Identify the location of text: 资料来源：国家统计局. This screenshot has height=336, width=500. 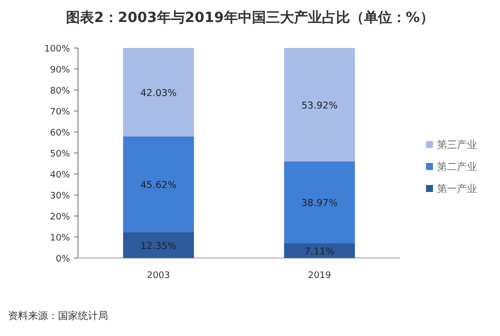
(58, 316).